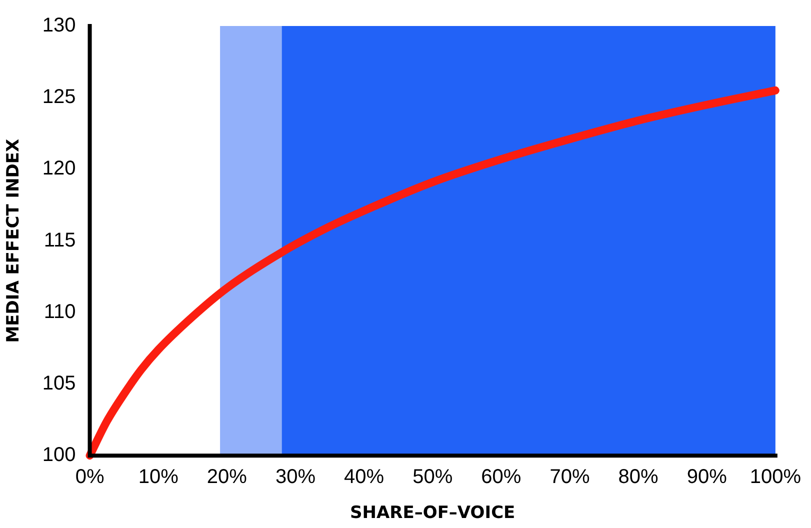  Describe the element at coordinates (501, 477) in the screenshot. I see `x-tick-label: 60%` at that location.